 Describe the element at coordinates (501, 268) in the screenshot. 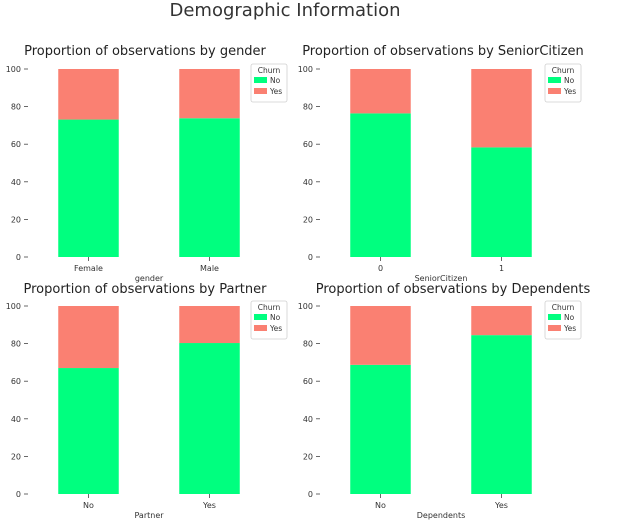

I see `x-tick-label: 1` at that location.